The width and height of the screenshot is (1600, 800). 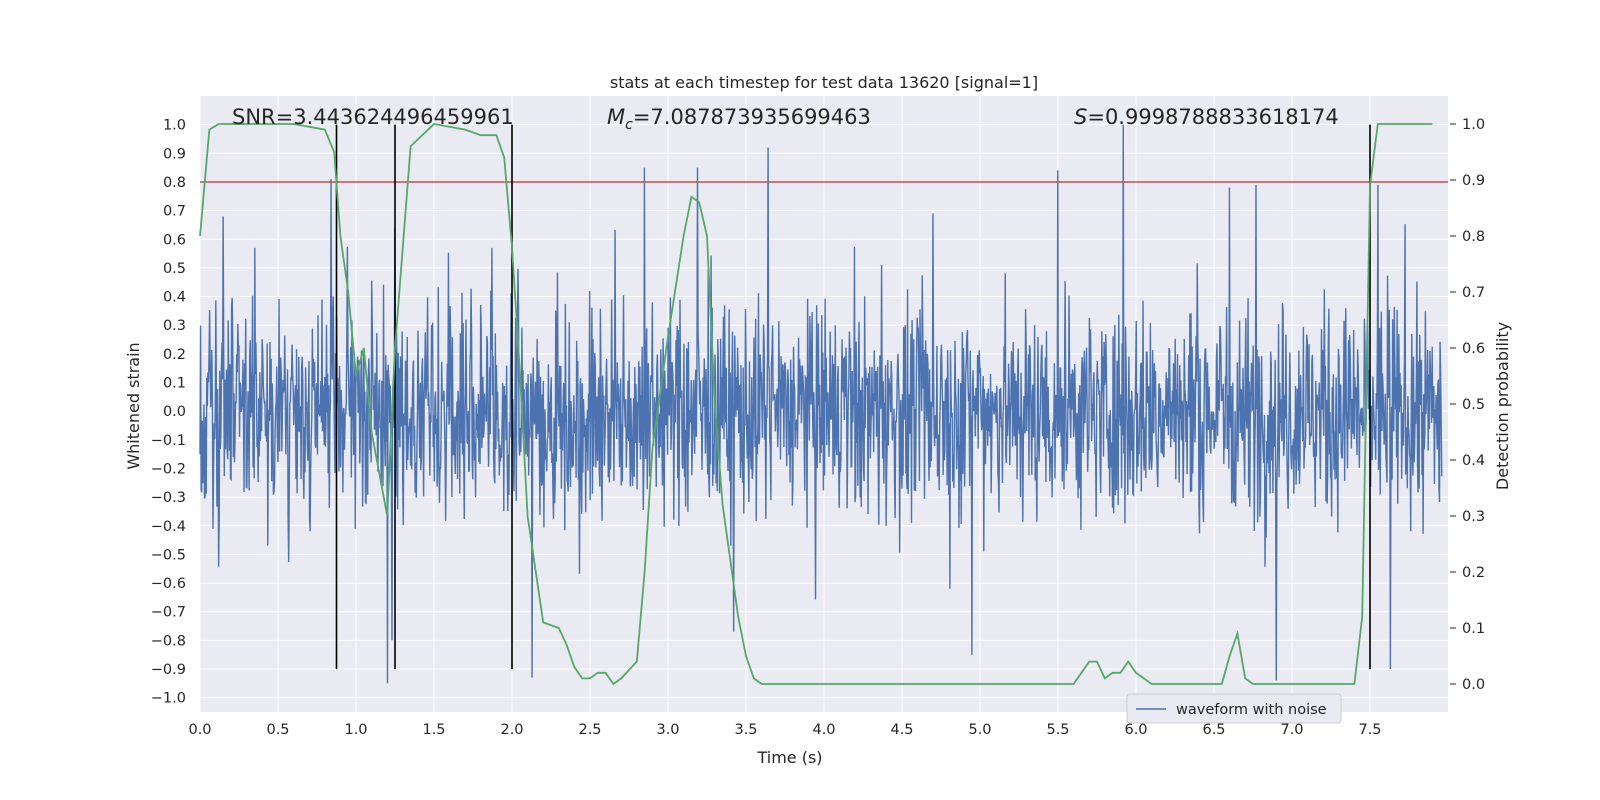 What do you see at coordinates (433, 730) in the screenshot?
I see `x-tick-label: 1.5` at bounding box center [433, 730].